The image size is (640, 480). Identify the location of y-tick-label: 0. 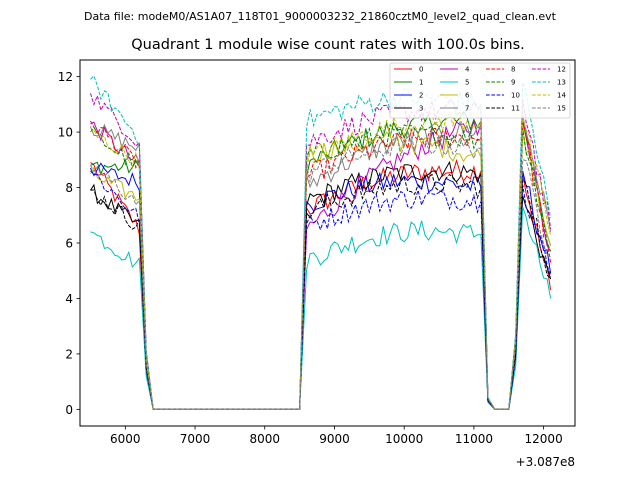
(69, 410).